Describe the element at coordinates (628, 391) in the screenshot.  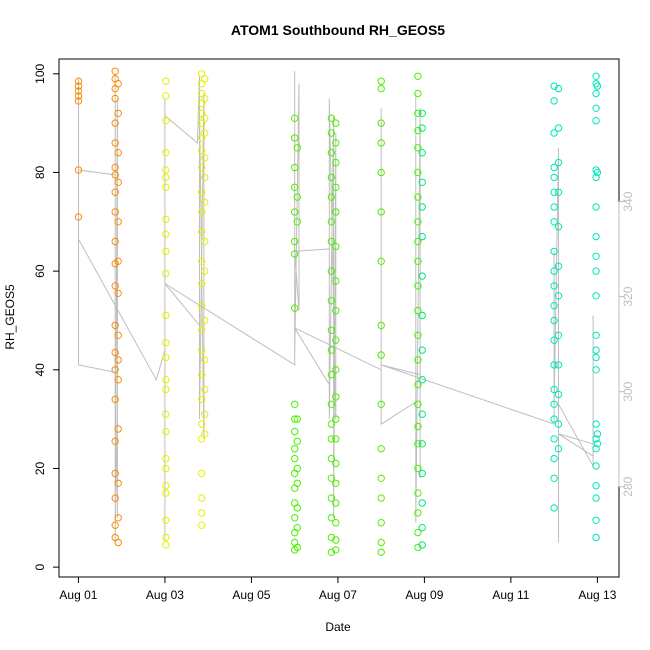
I see `right-tick-label: 300` at that location.